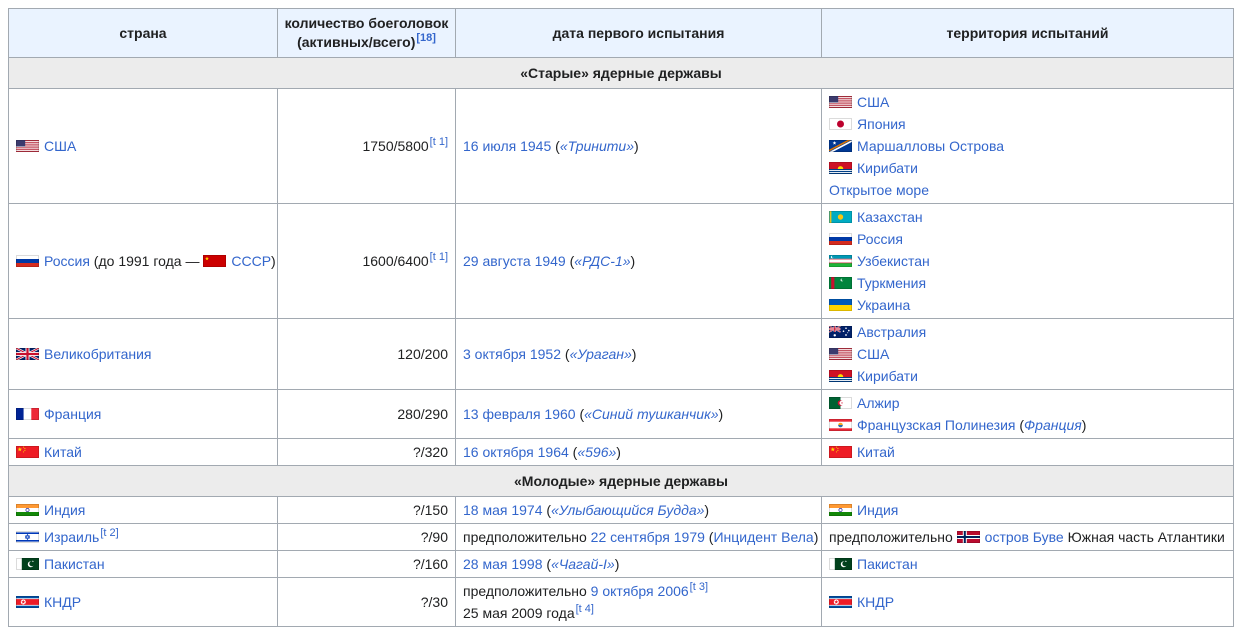  I want to click on wiki-link: «РДС-1», so click(602, 261).